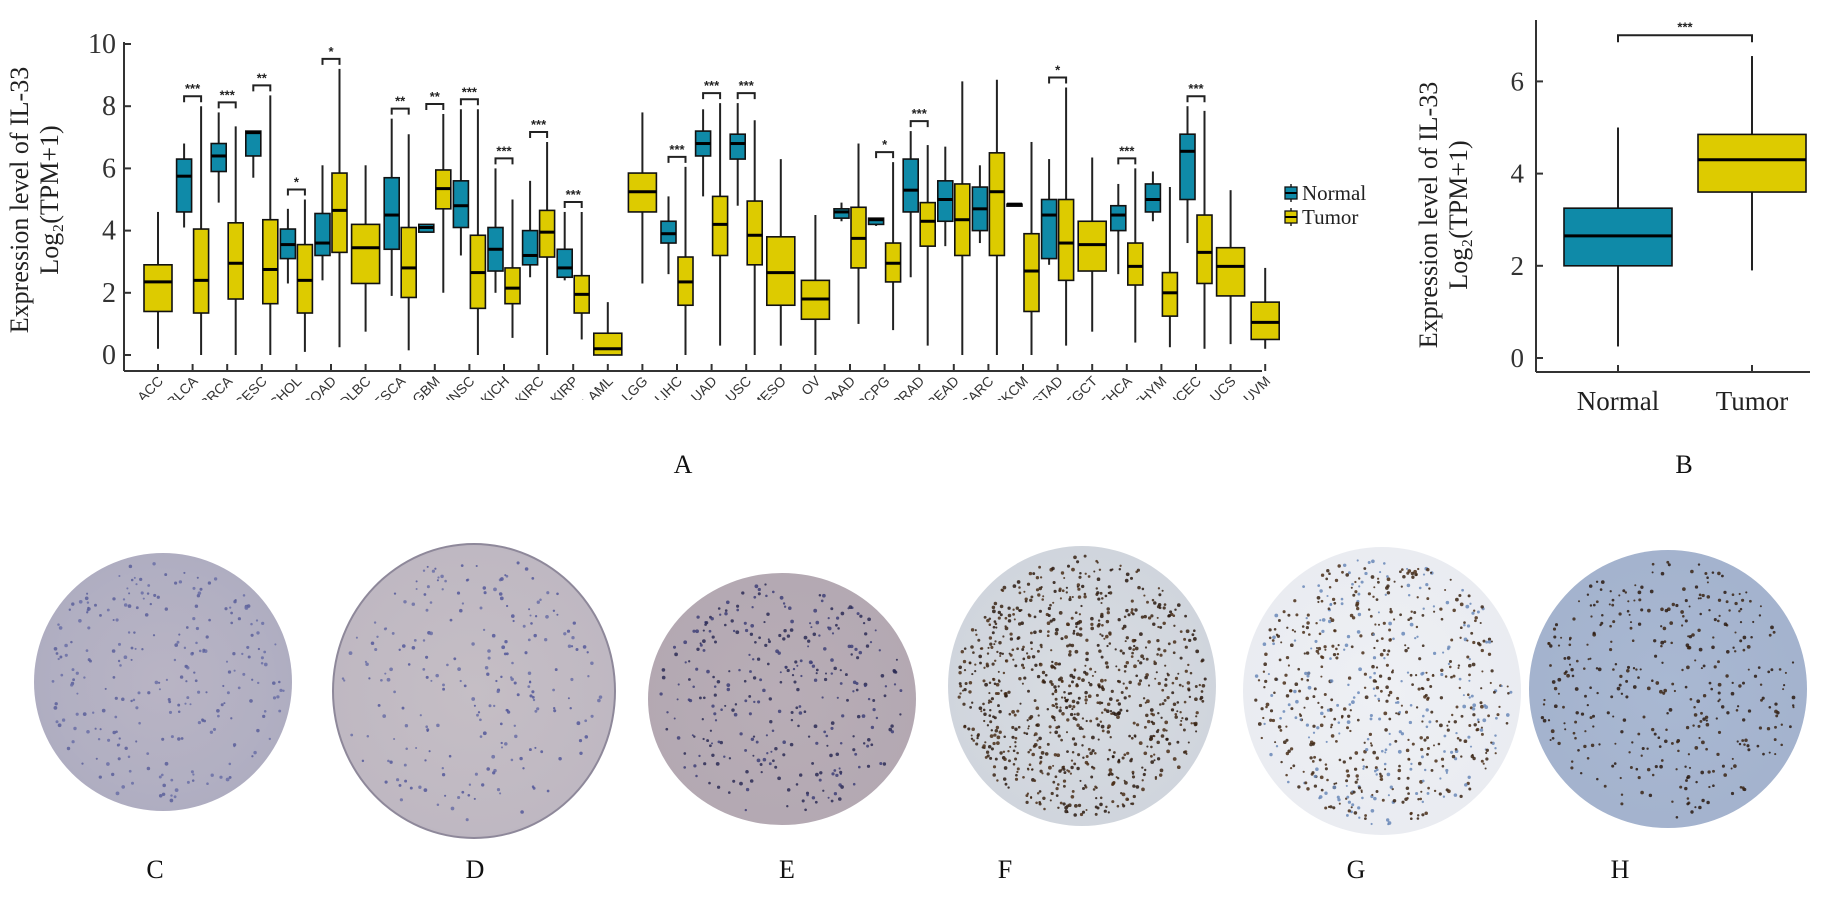 The height and width of the screenshot is (911, 1823). What do you see at coordinates (355, 386) in the screenshot?
I see `x-tick-label: DLBC` at bounding box center [355, 386].